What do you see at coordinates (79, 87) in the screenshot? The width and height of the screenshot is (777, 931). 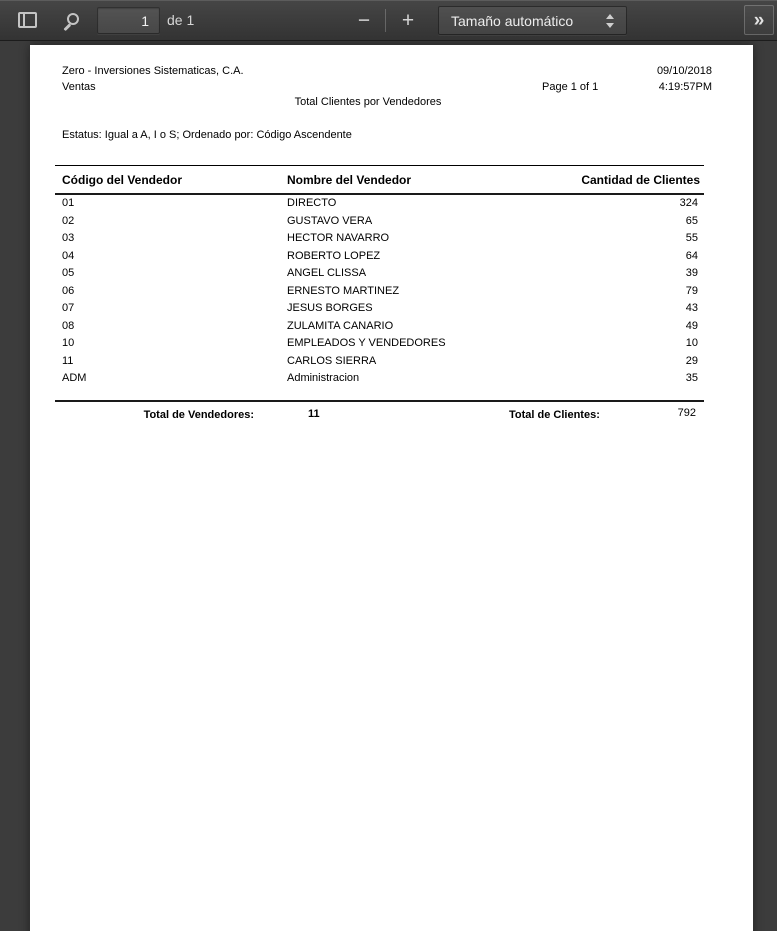 I see `department-name: Ventas` at bounding box center [79, 87].